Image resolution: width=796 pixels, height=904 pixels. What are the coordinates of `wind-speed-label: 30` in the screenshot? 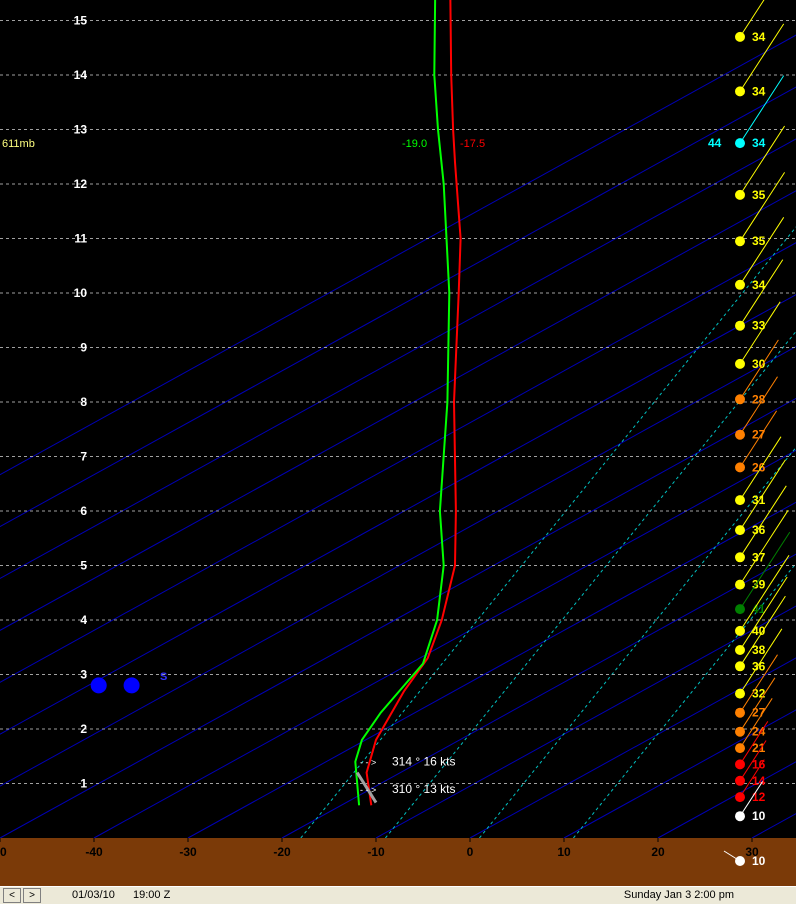 It's located at (759, 364).